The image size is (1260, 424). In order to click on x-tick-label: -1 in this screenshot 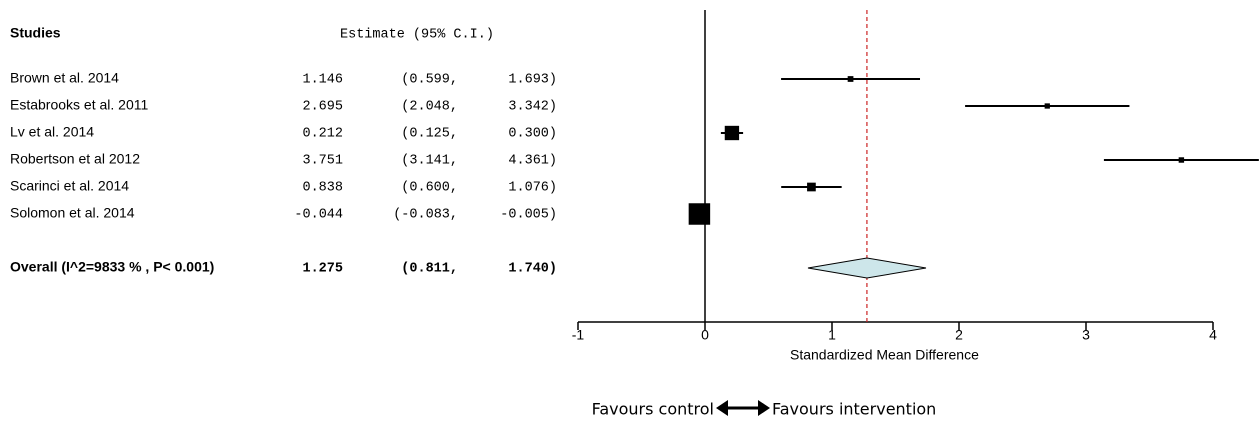, I will do `click(578, 335)`.